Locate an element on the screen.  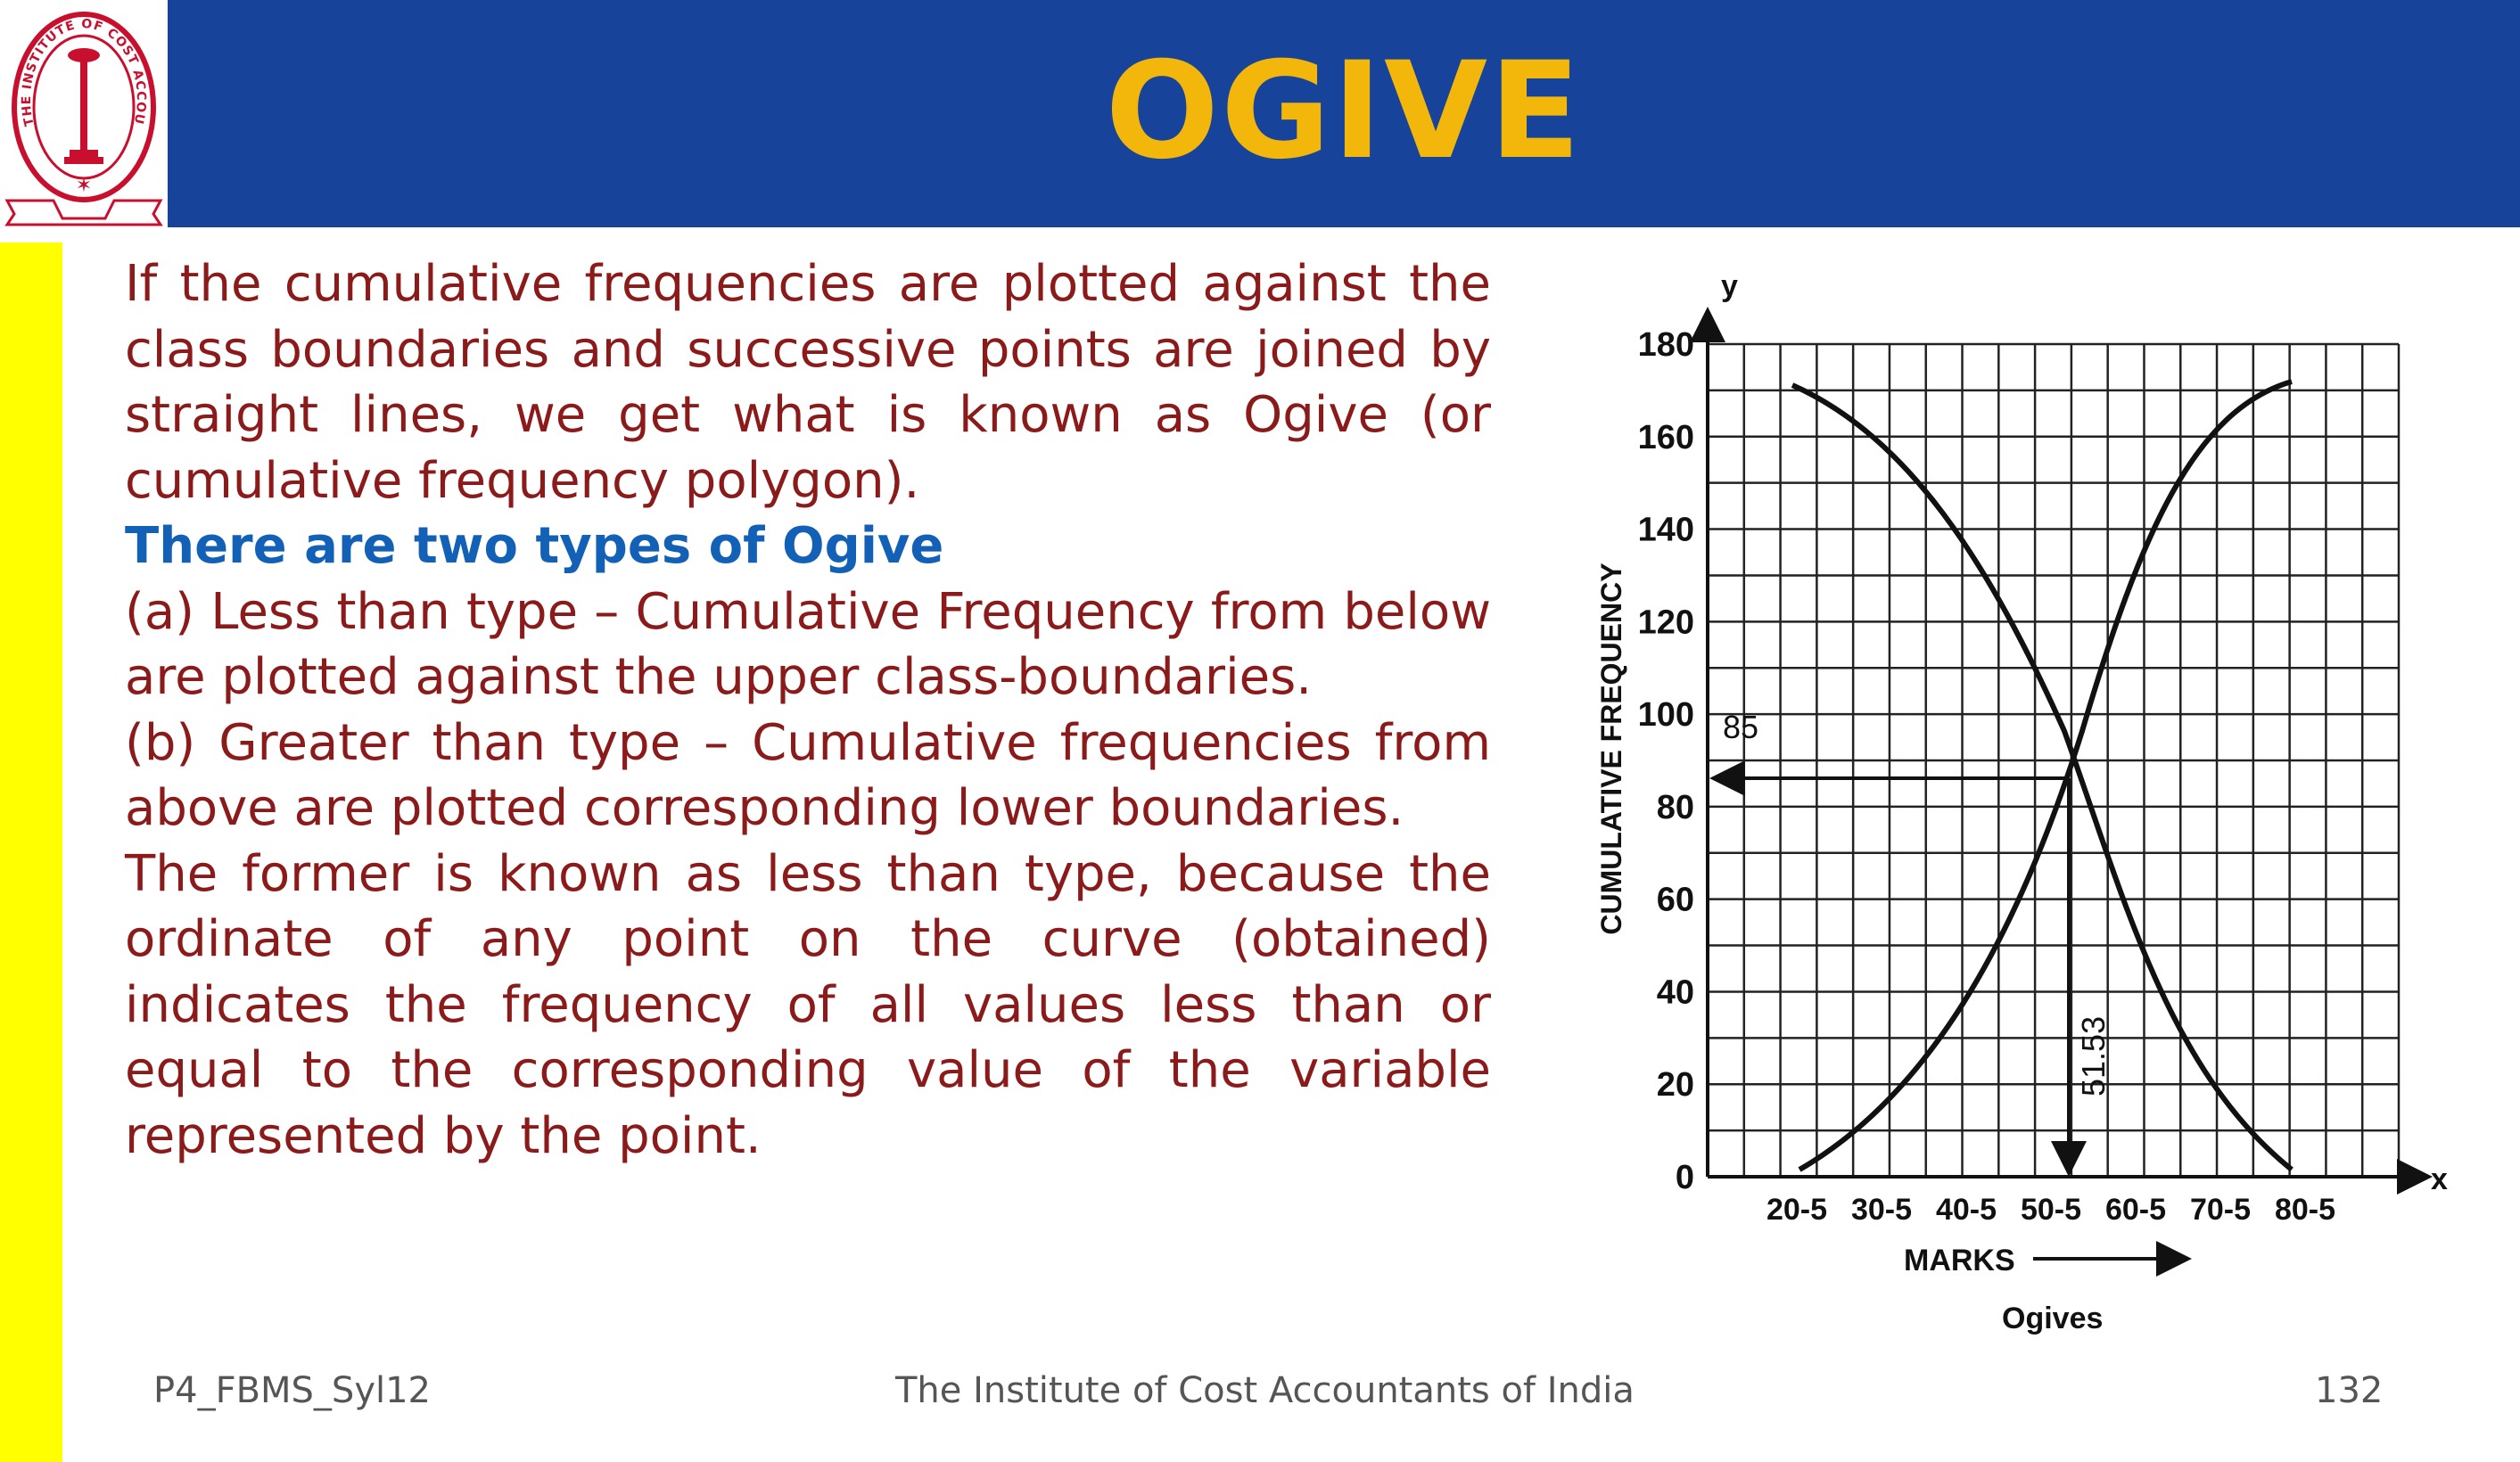
less-than-ogive-curve is located at coordinates (2045, 775).